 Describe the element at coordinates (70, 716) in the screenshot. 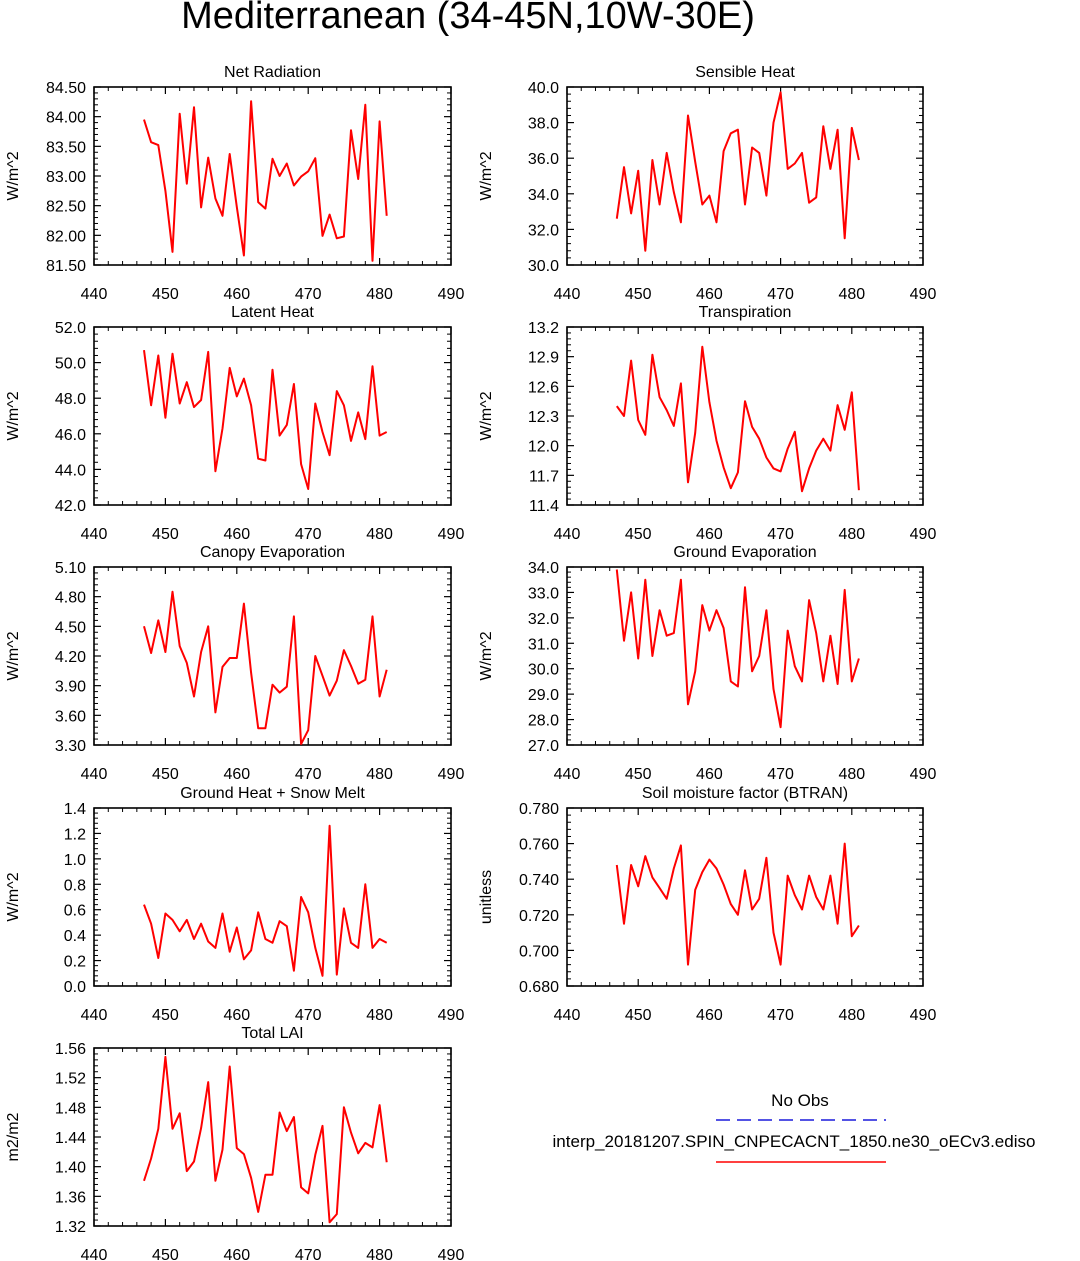

I see `y-tick-label: 3.60` at that location.